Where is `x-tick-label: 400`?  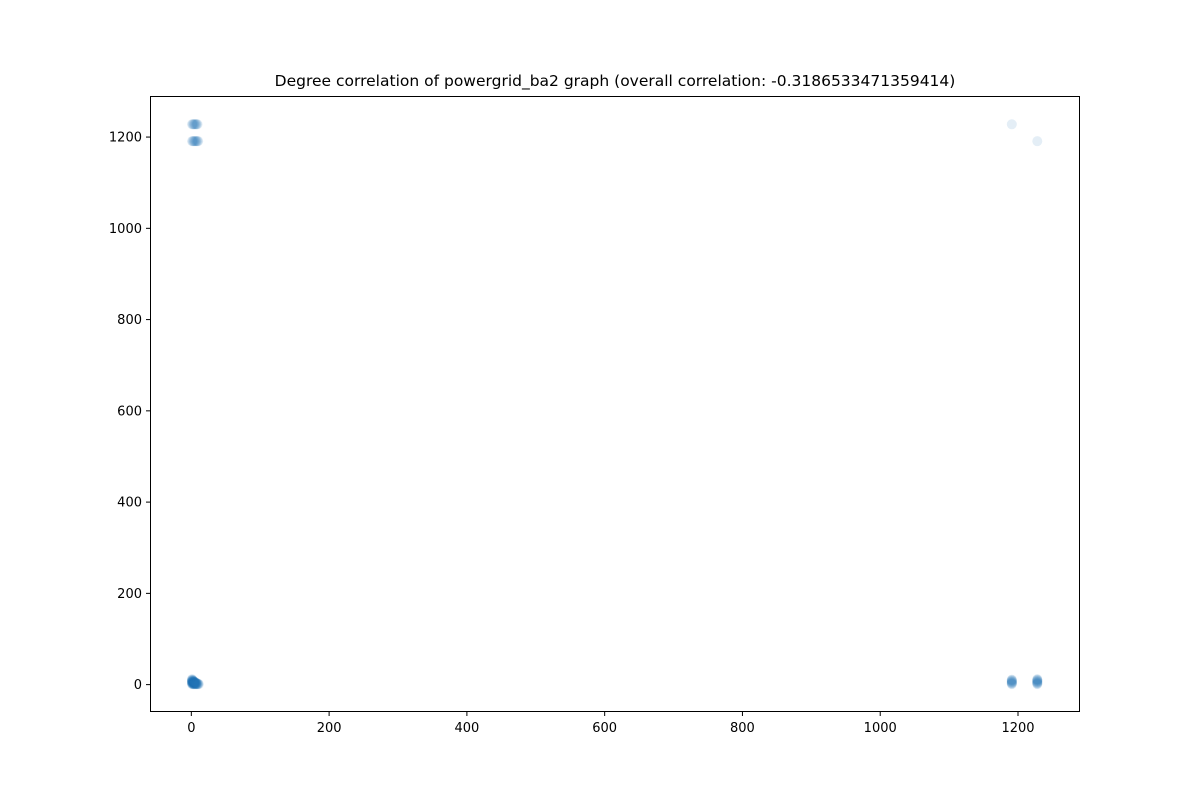
x-tick-label: 400 is located at coordinates (466, 728).